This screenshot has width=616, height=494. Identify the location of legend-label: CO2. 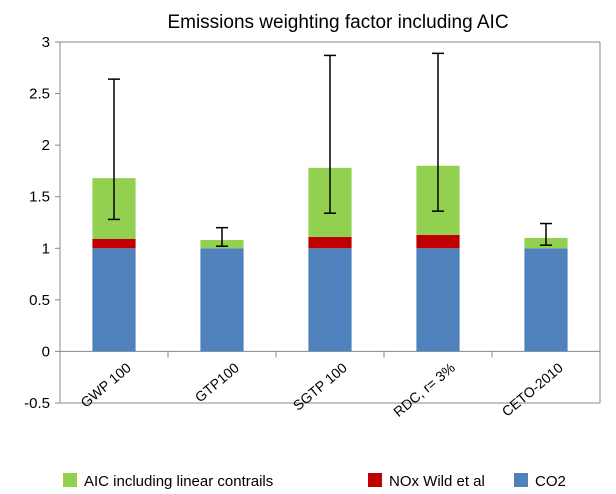
(550, 481).